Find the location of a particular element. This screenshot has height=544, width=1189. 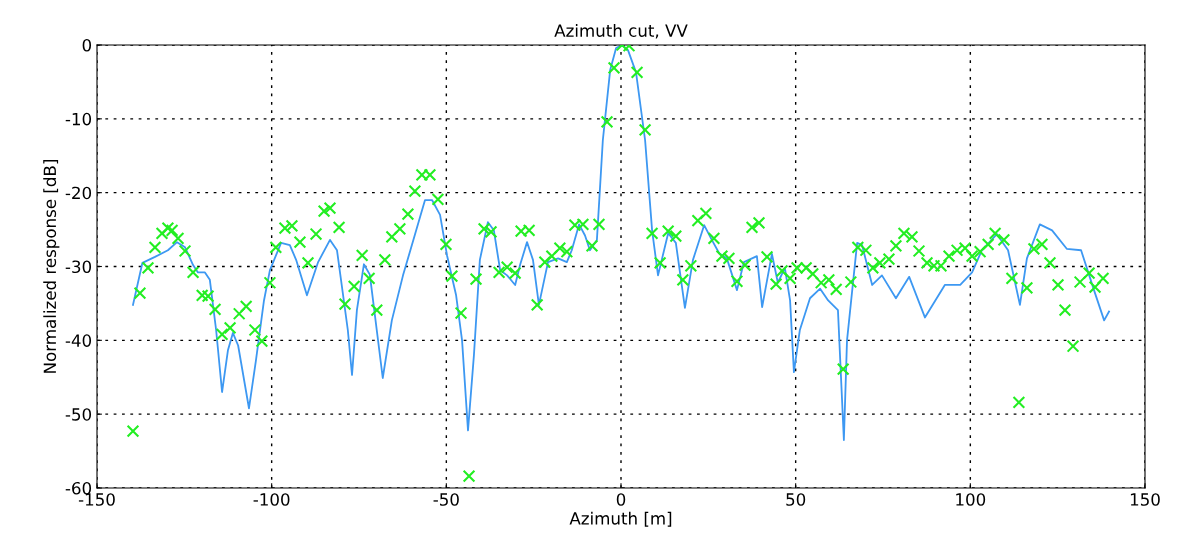

y-tick-label: -40 is located at coordinates (78, 340).